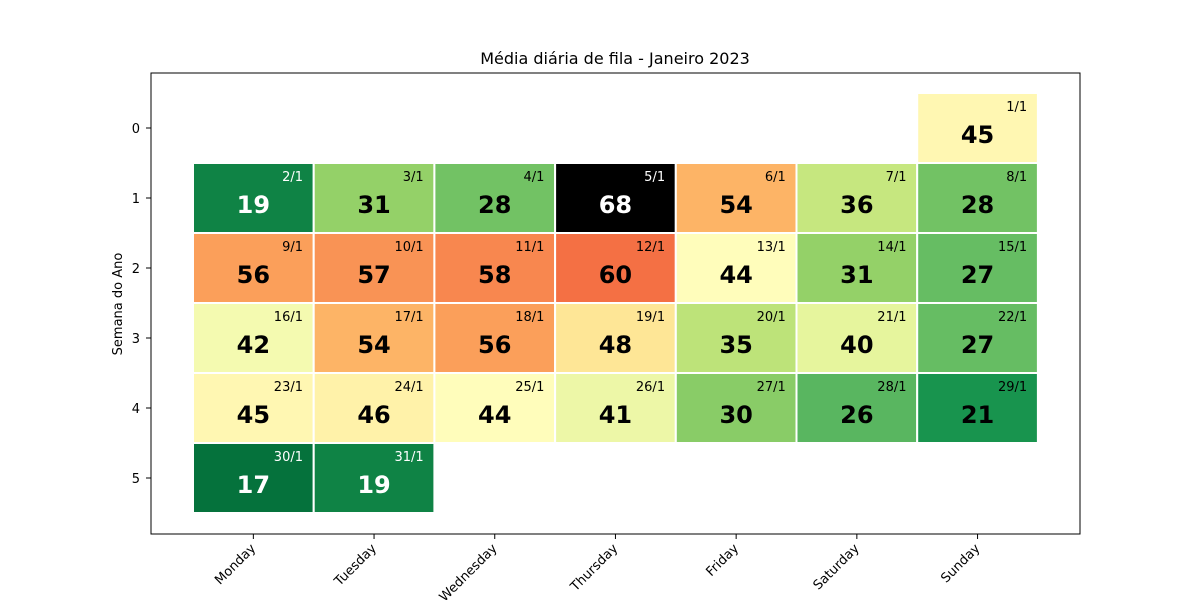 The width and height of the screenshot is (1200, 600). What do you see at coordinates (253, 345) in the screenshot?
I see `cell-value-label: 42` at bounding box center [253, 345].